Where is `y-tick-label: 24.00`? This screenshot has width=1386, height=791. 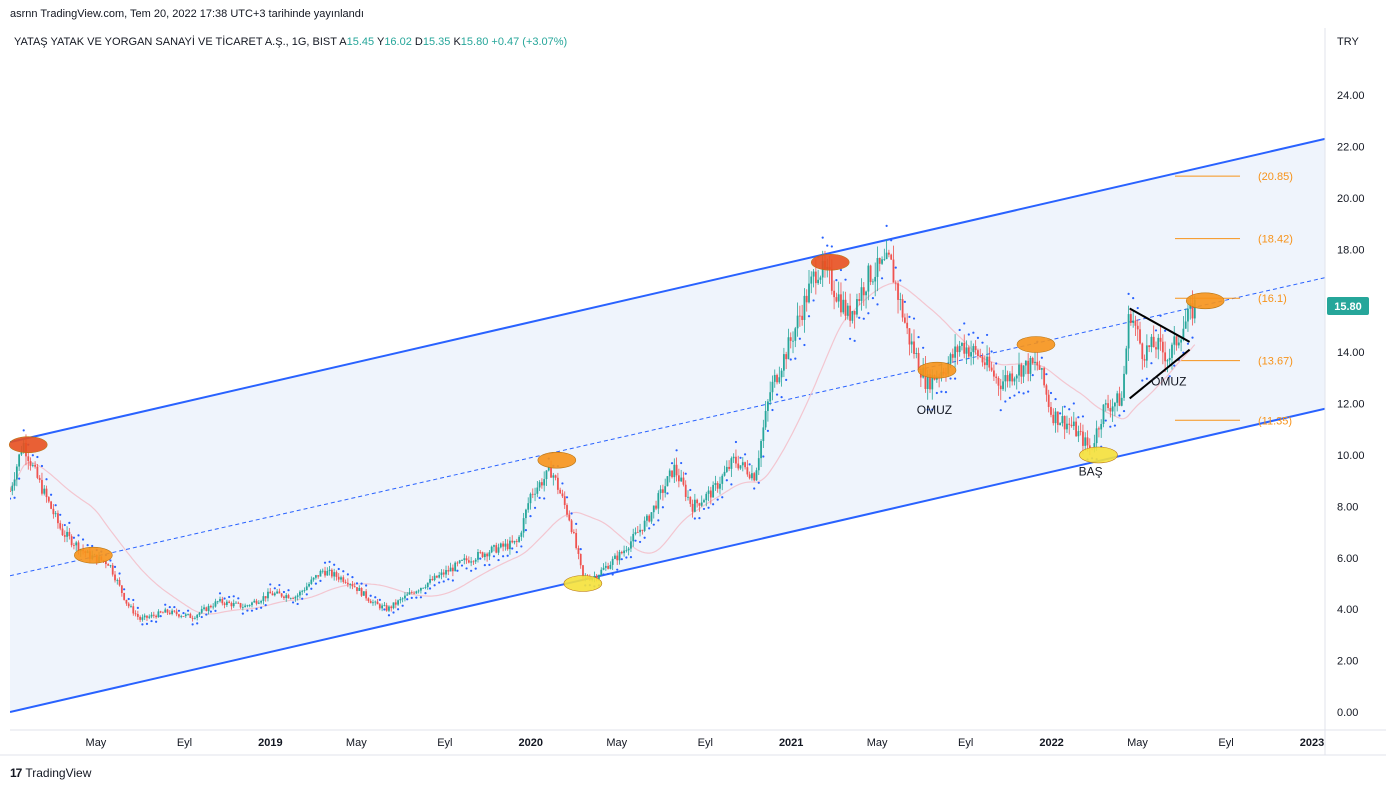 y-tick-label: 24.00 is located at coordinates (1351, 96).